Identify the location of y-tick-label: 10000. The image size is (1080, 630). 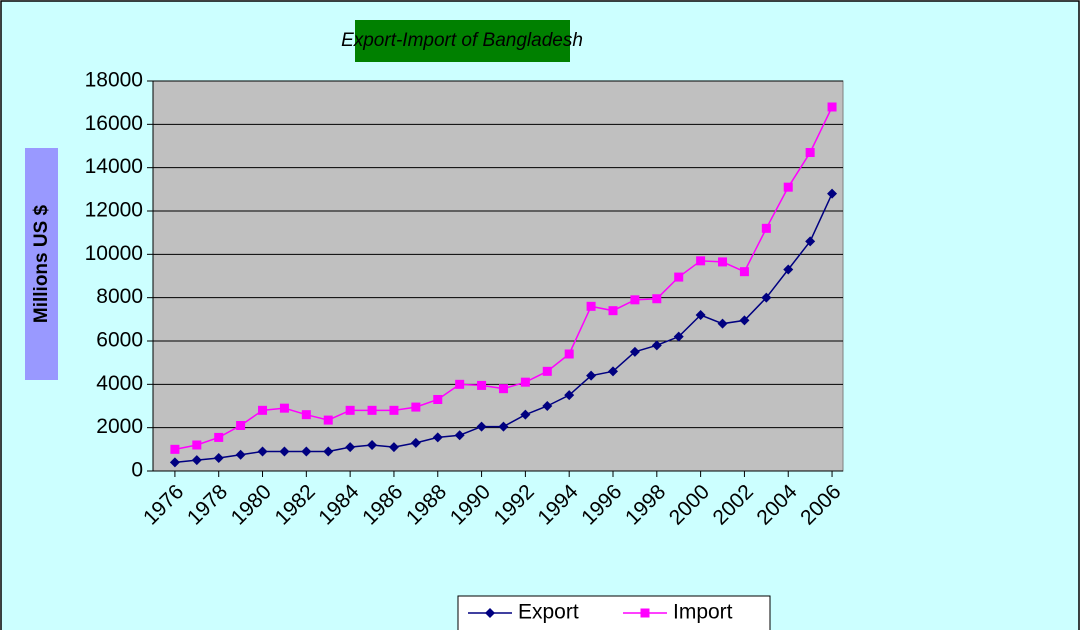
(114, 253).